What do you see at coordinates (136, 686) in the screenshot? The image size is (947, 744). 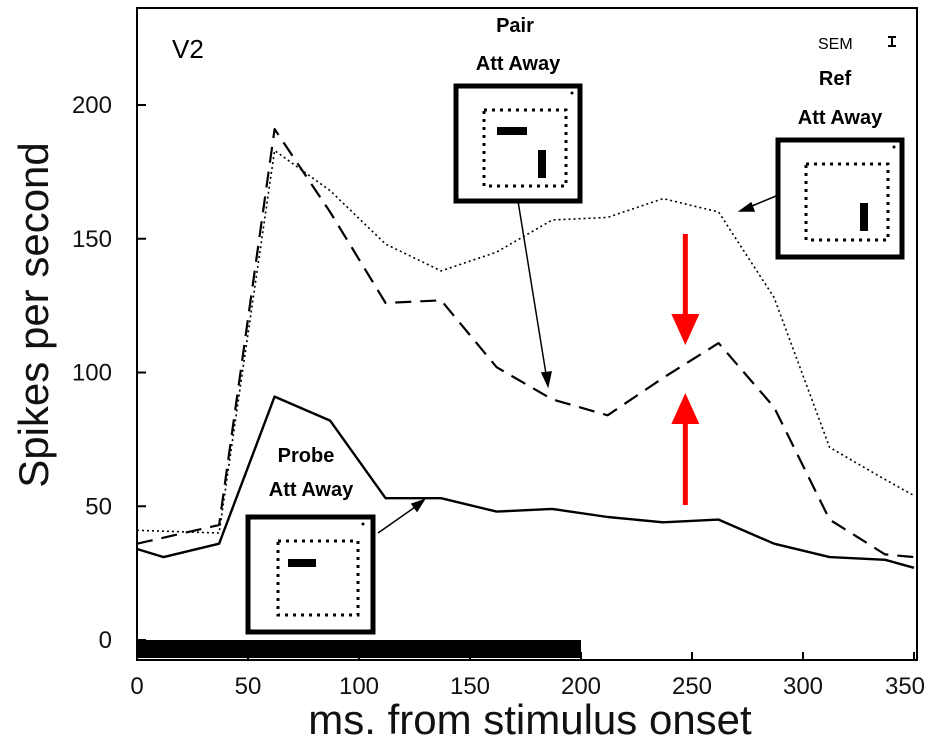 I see `x-tick-label: 0` at bounding box center [136, 686].